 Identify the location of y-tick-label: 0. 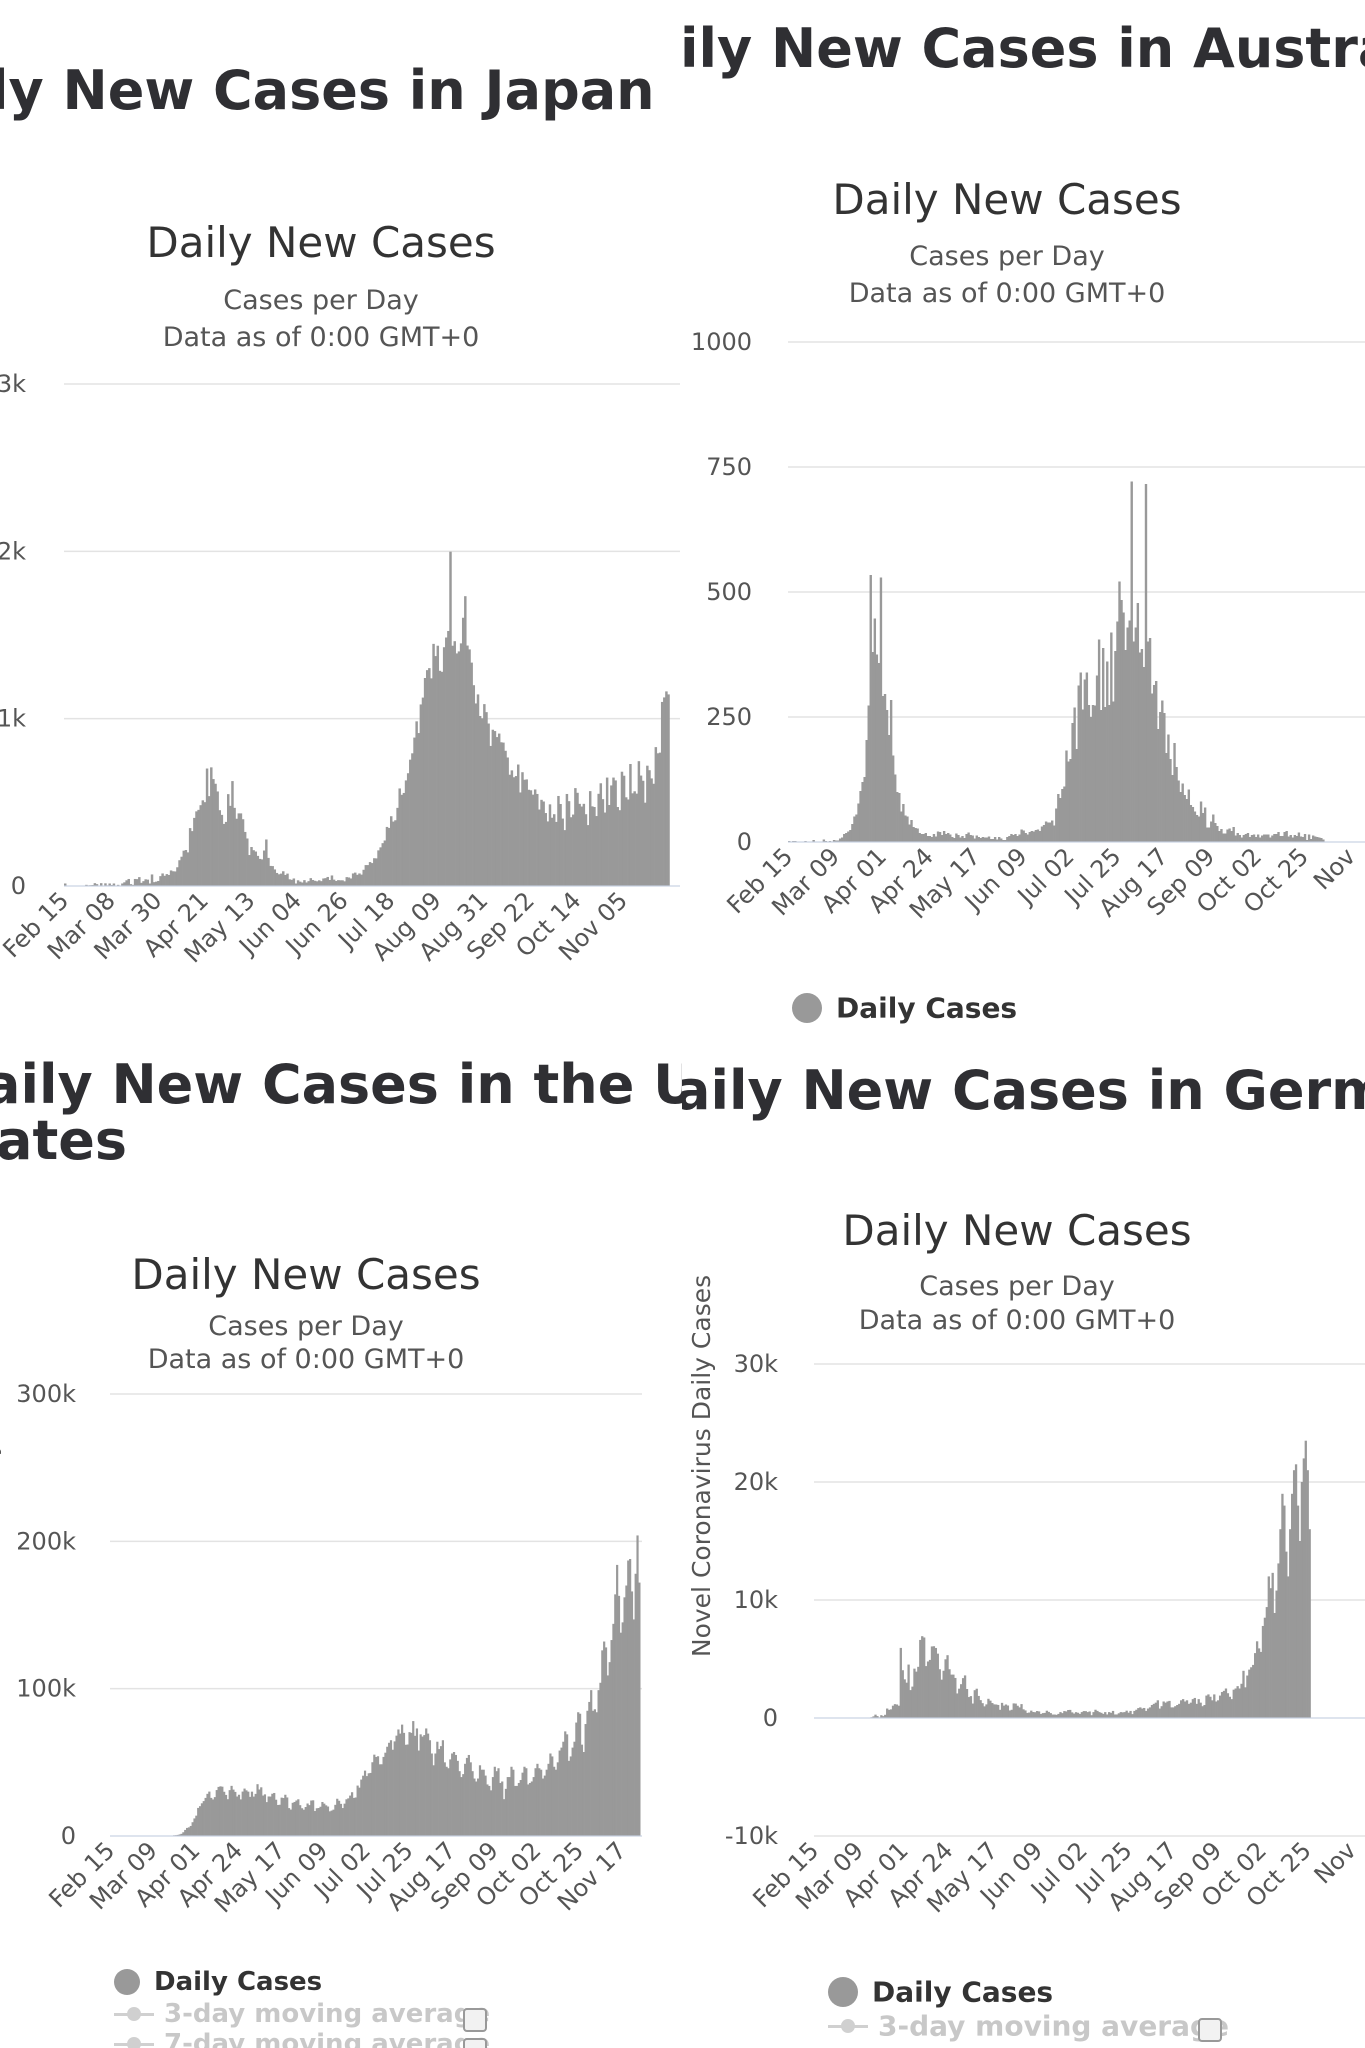
(744, 842).